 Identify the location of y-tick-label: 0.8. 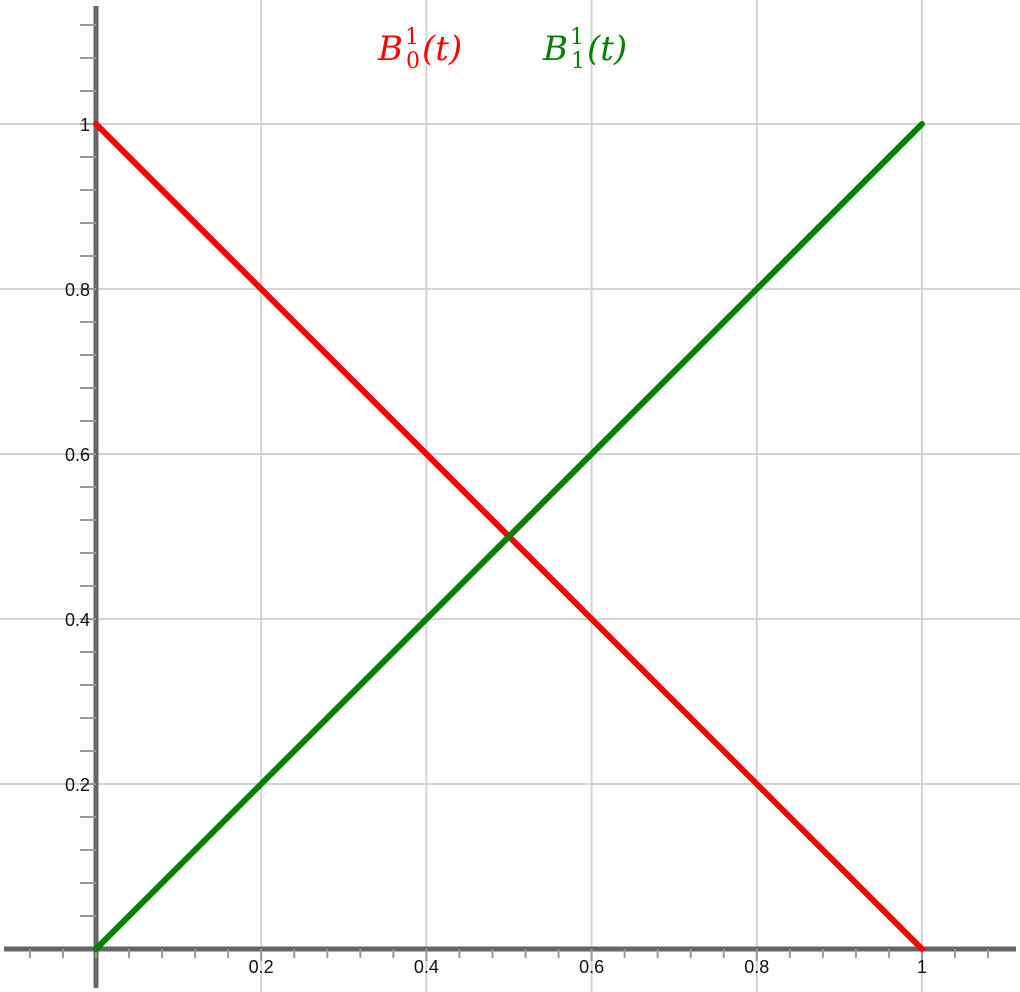
(77, 290).